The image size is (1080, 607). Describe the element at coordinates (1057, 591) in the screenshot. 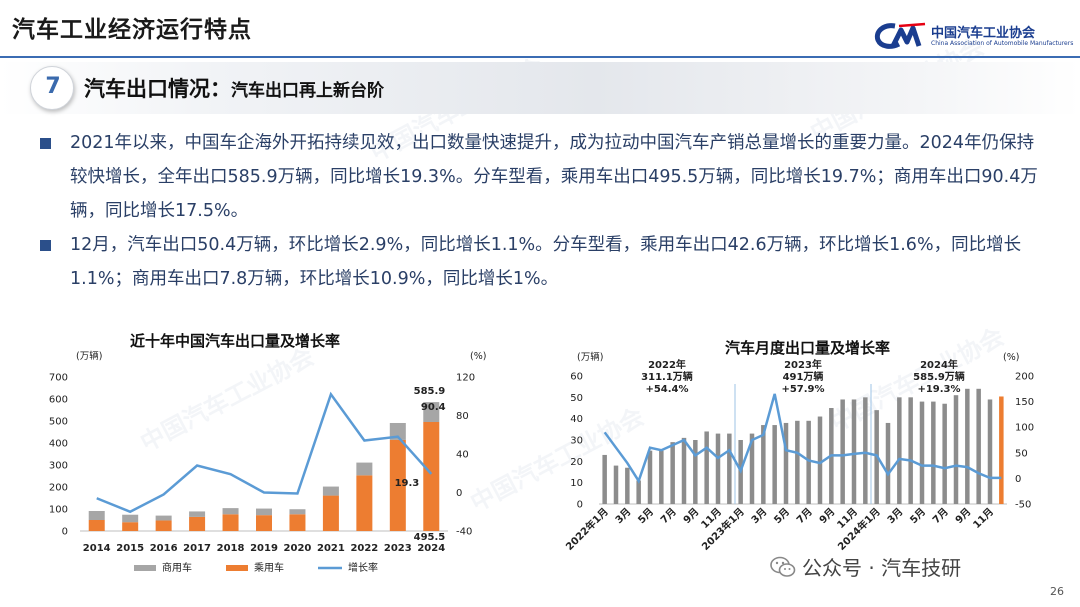

I see `page-number: 26` at that location.